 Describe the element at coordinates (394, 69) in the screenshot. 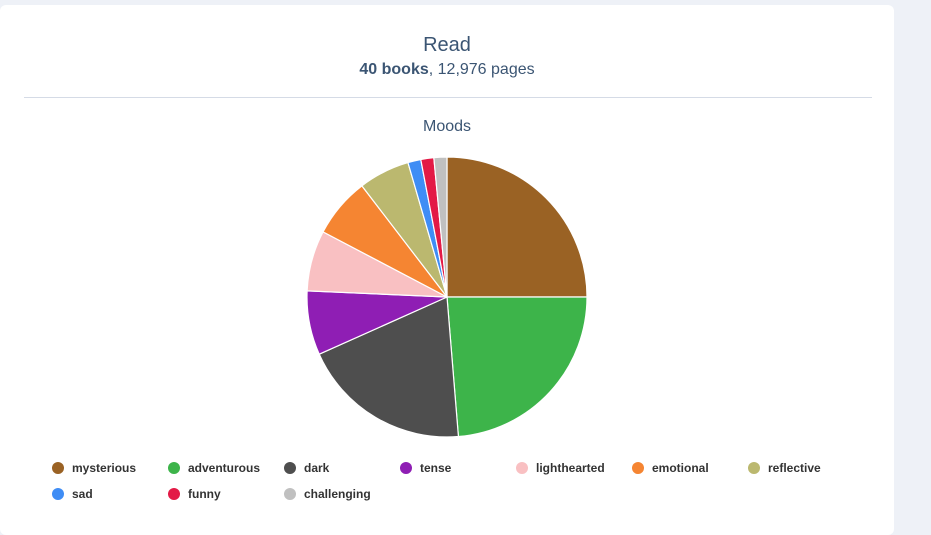

I see `books-count: 40 books` at that location.